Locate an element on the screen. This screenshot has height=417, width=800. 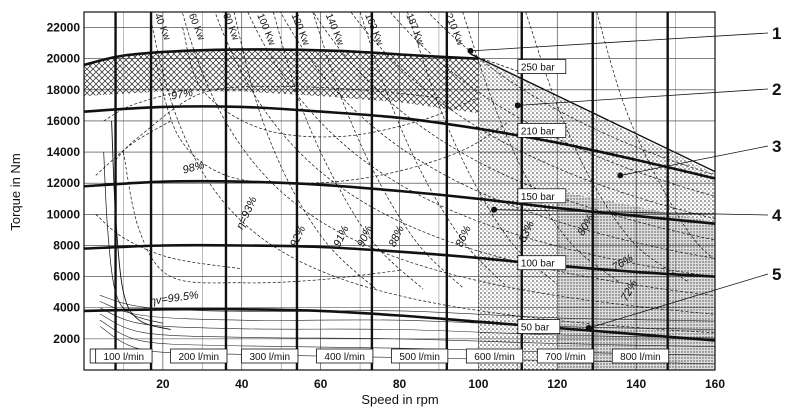
power-label: 140 Kw is located at coordinates (334, 30).